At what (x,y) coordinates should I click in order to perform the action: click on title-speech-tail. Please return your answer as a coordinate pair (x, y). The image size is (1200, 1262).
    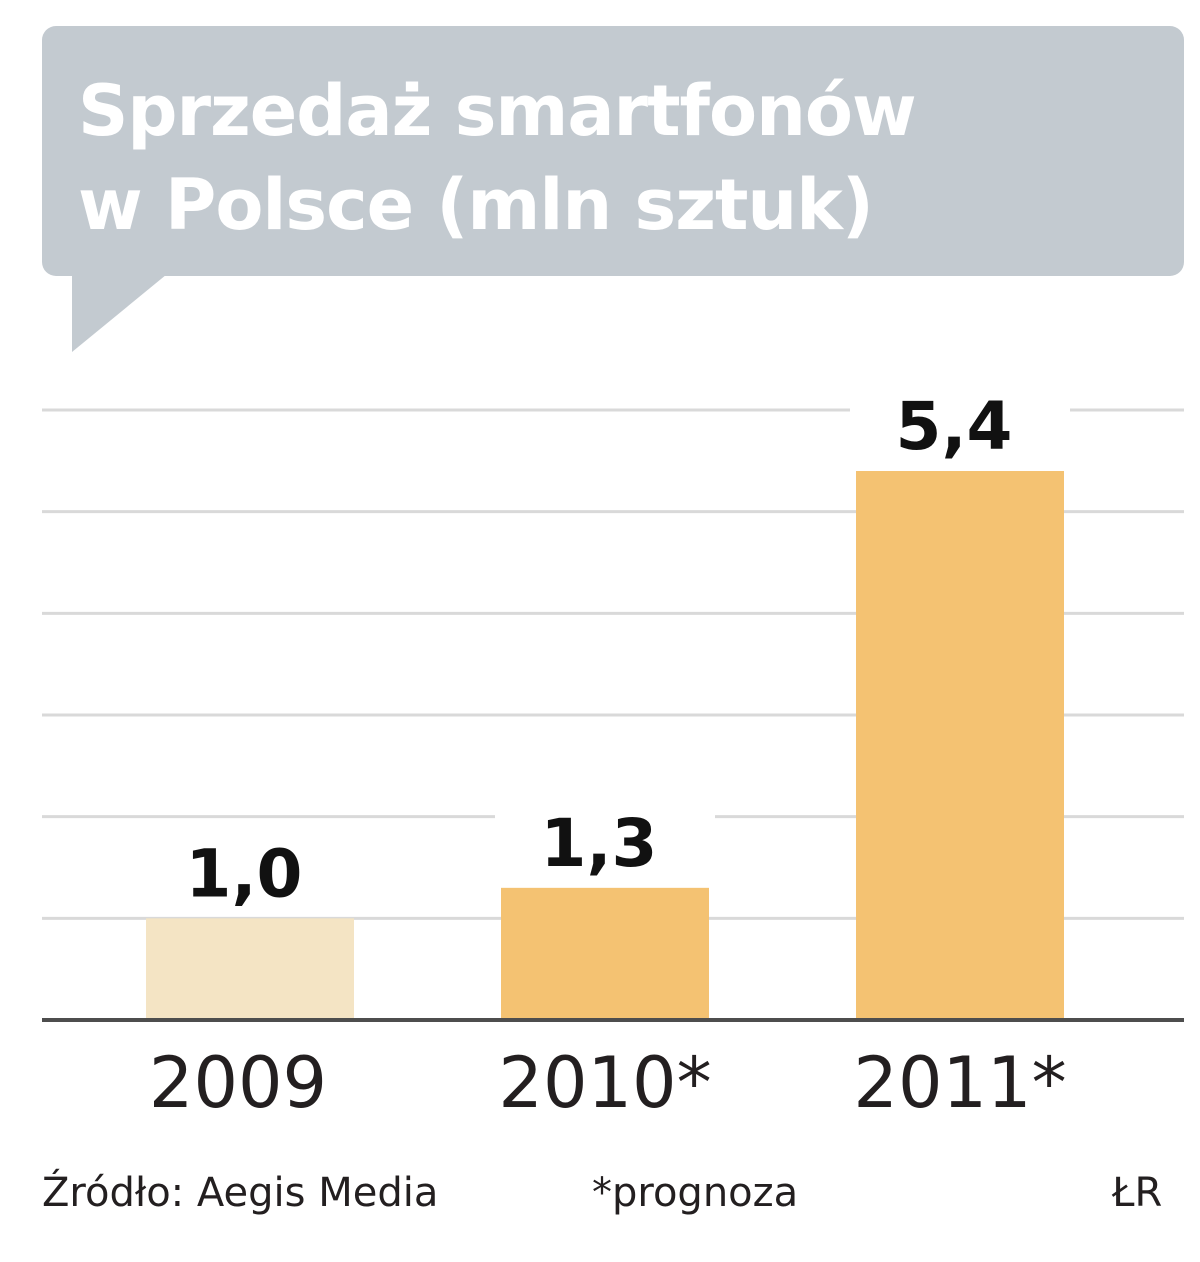
    Looking at the image, I should click on (122, 311).